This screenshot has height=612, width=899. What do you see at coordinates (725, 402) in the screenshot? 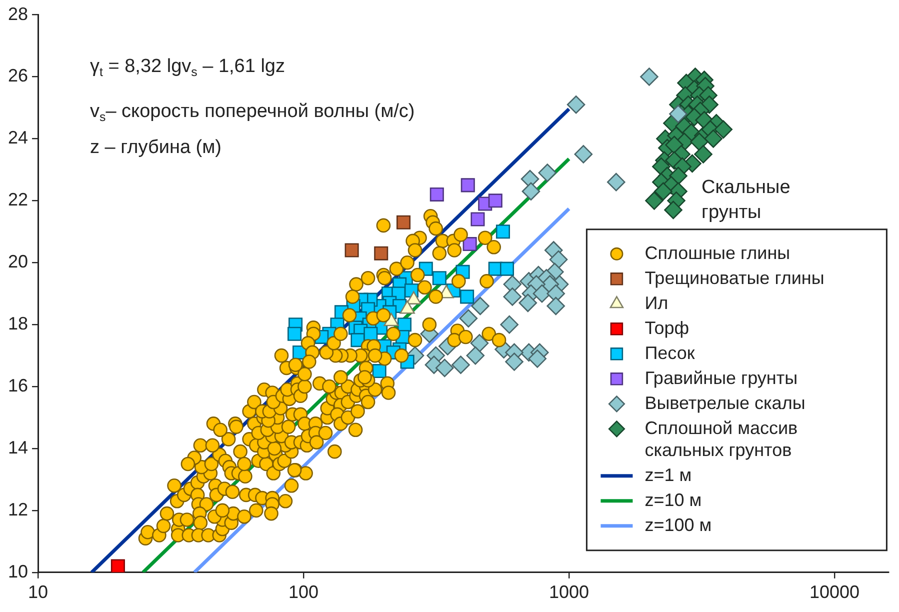
I see `legend-label: Выветрелые скалы` at bounding box center [725, 402].